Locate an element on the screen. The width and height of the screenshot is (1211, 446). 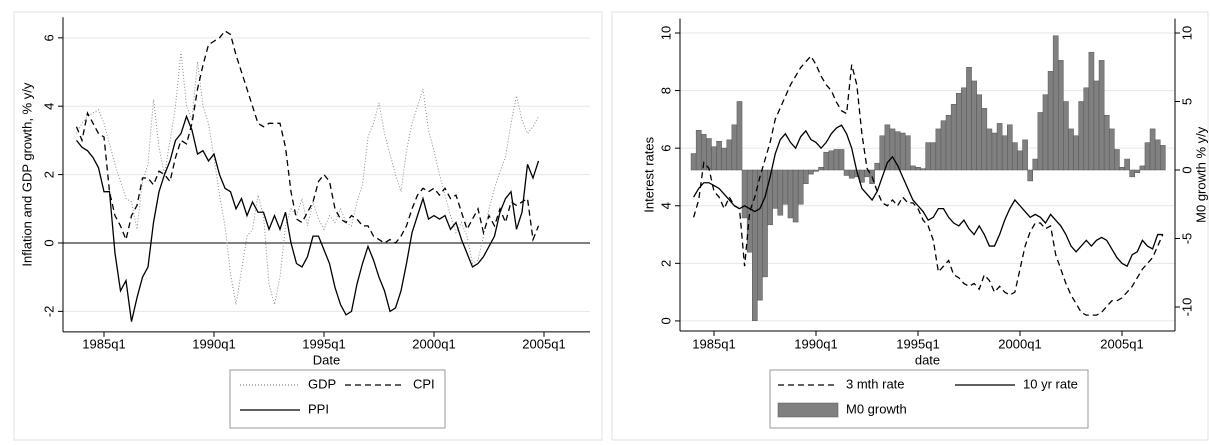
y-tick-label: 0 is located at coordinates (48, 242).